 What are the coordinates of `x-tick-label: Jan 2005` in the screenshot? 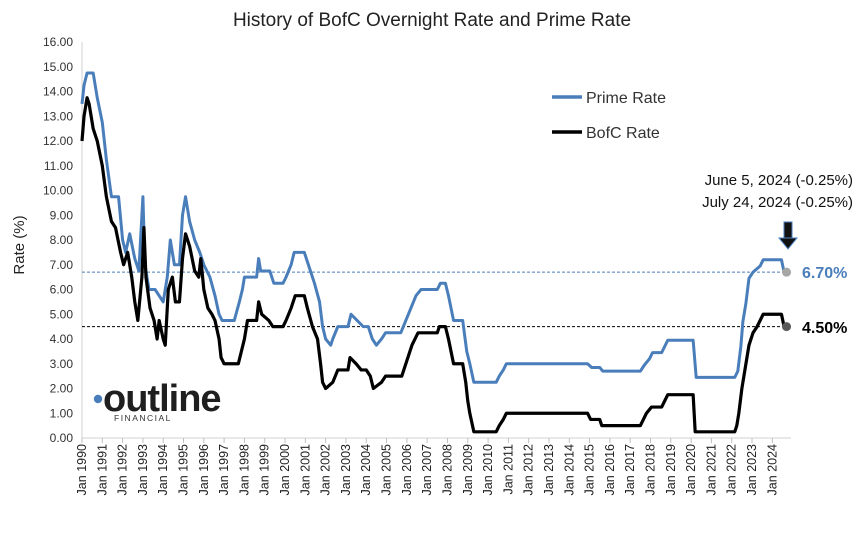 It's located at (387, 469).